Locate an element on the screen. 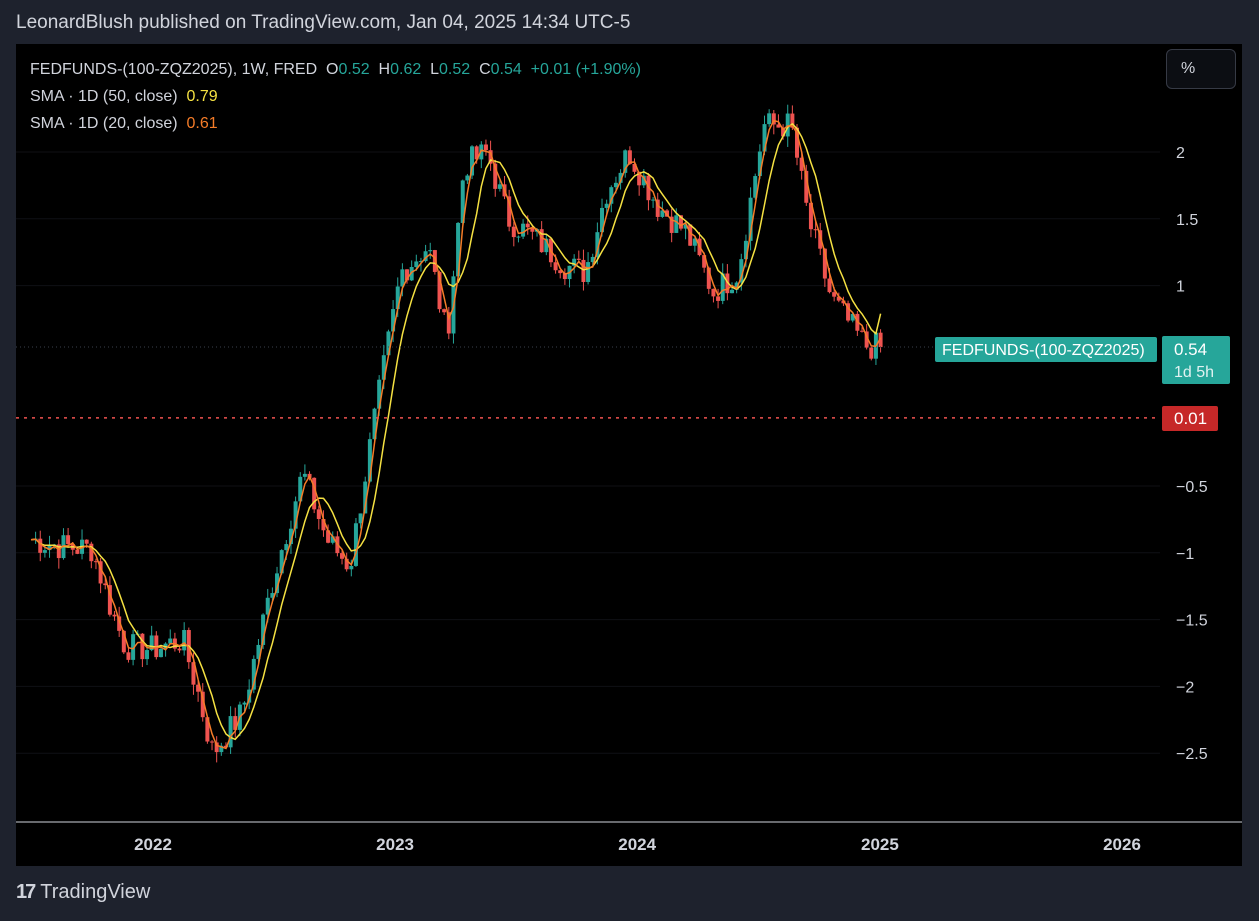 This screenshot has width=1259, height=921. y-tick-label: −2.5 is located at coordinates (1192, 754).